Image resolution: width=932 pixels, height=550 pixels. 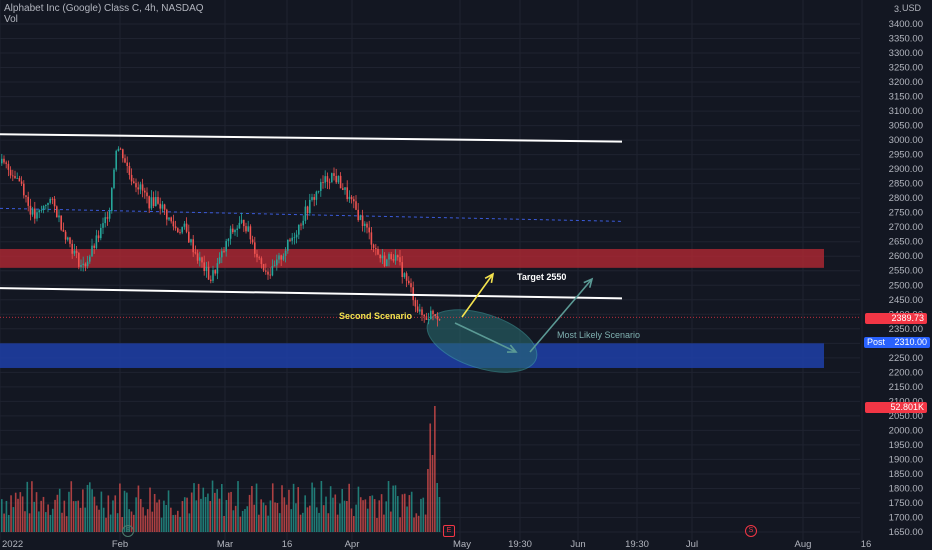 I want to click on earnings-marker: E, so click(x=449, y=531).